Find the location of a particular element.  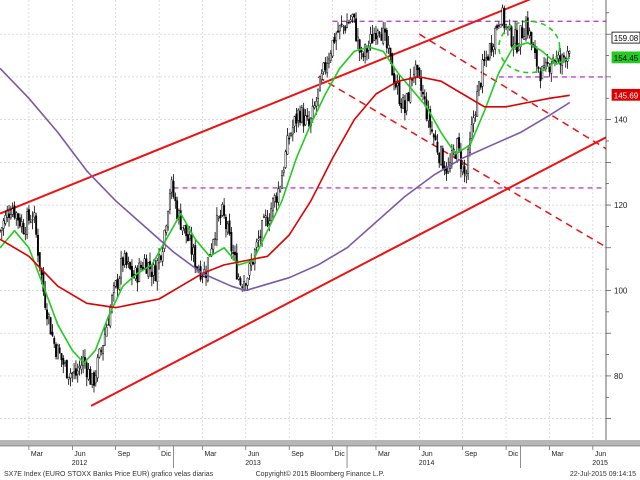

last-value-label: 154.45 is located at coordinates (626, 58).